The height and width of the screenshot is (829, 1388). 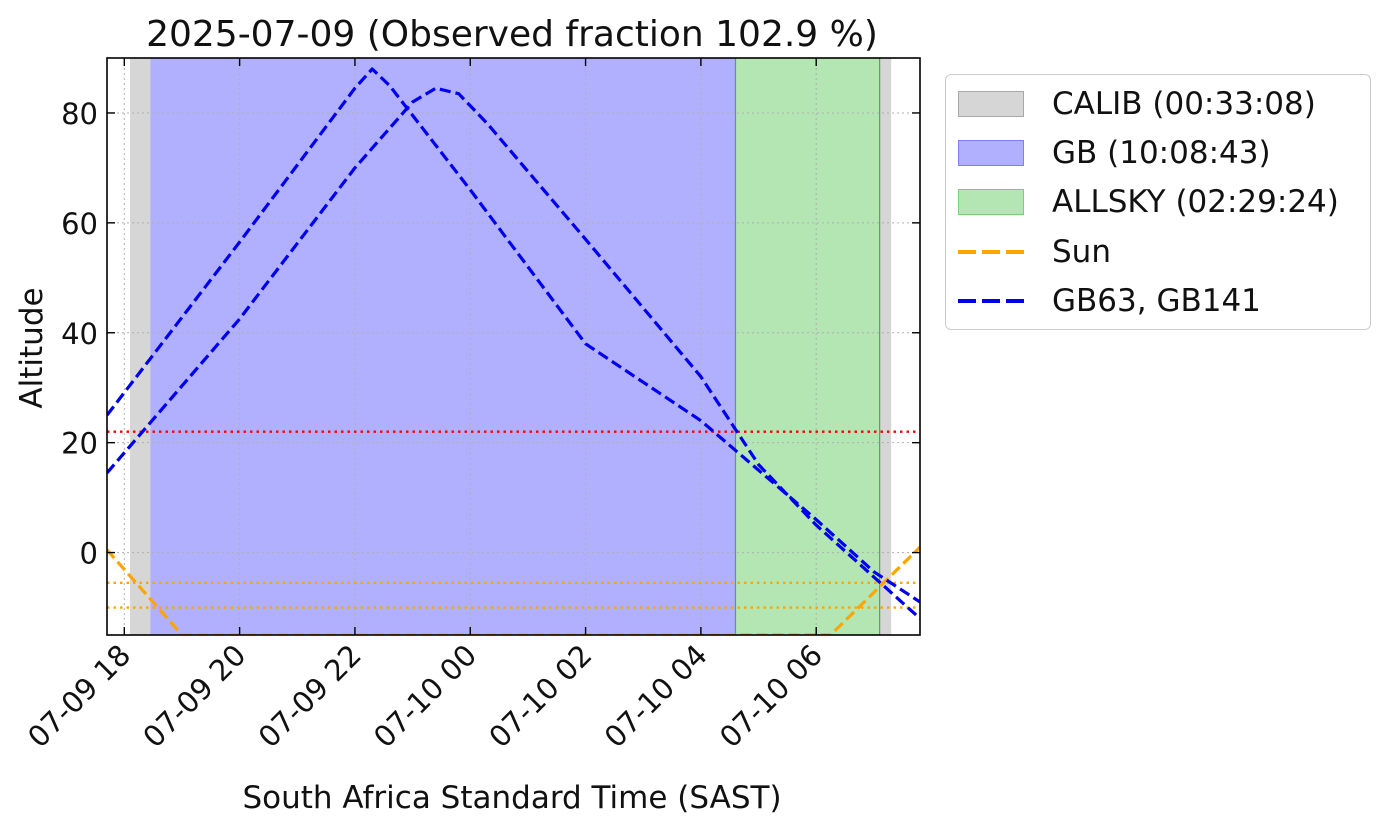 What do you see at coordinates (425, 696) in the screenshot?
I see `x-tick-label-3: 07-10 00` at bounding box center [425, 696].